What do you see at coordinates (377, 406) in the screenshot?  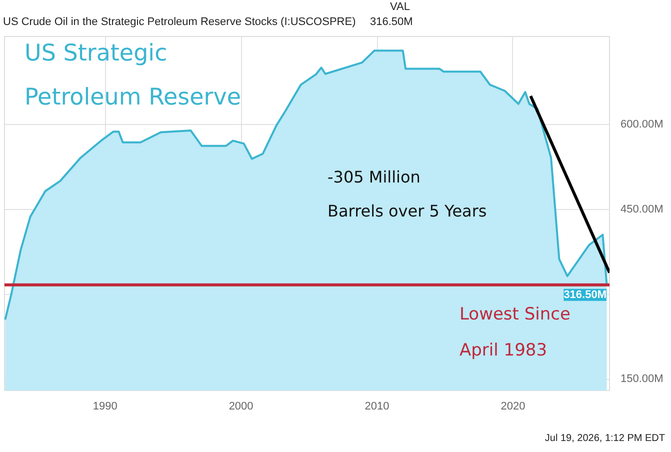 I see `x-tick-label: 2010` at bounding box center [377, 406].